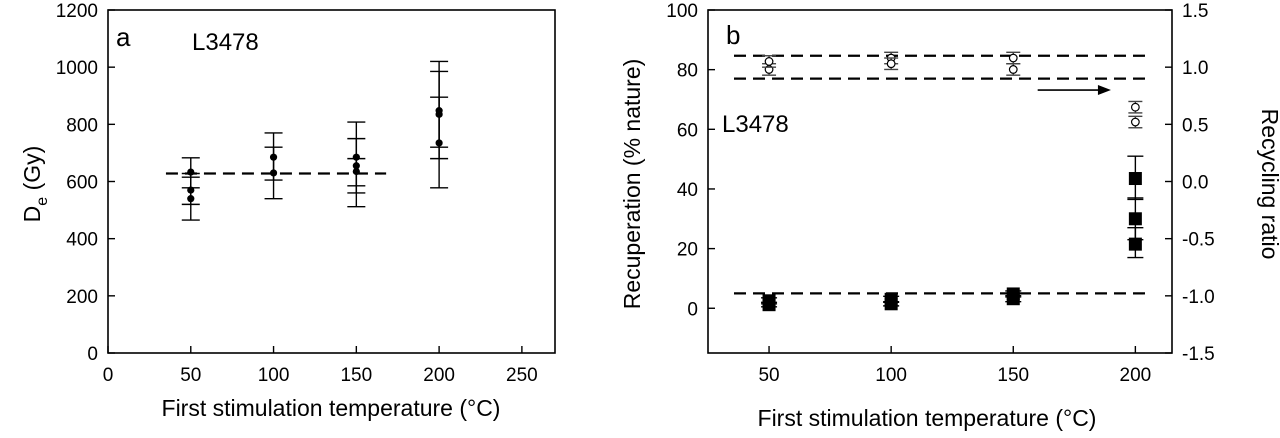  Describe the element at coordinates (1195, 125) in the screenshot. I see `right-y-tick-label: 0.5` at that location.